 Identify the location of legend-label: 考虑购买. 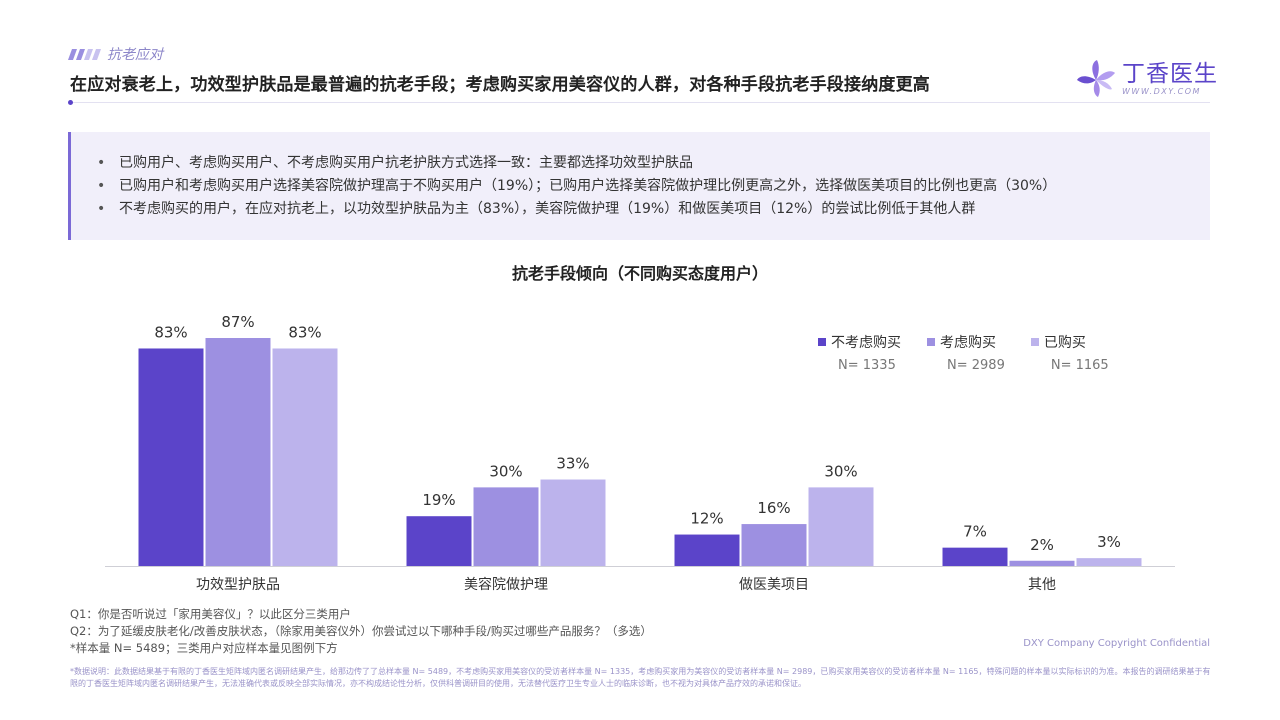
(968, 343).